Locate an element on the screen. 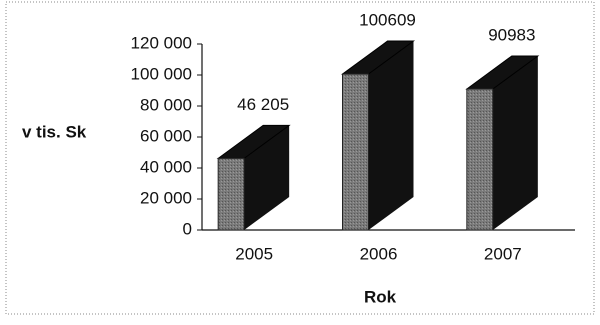  value-label: 46 205 is located at coordinates (263, 104).